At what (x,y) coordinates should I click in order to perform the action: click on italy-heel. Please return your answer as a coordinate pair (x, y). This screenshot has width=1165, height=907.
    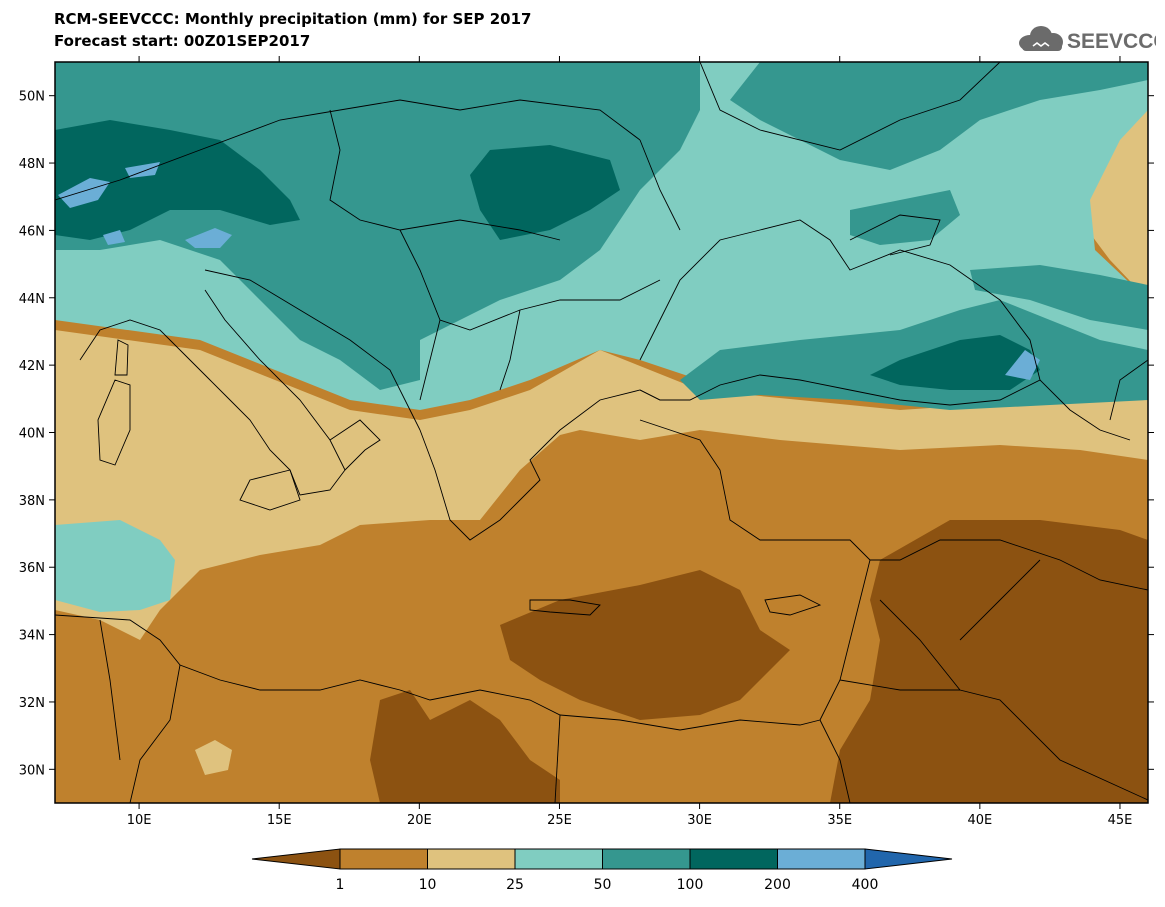
    Looking at the image, I should click on (355, 445).